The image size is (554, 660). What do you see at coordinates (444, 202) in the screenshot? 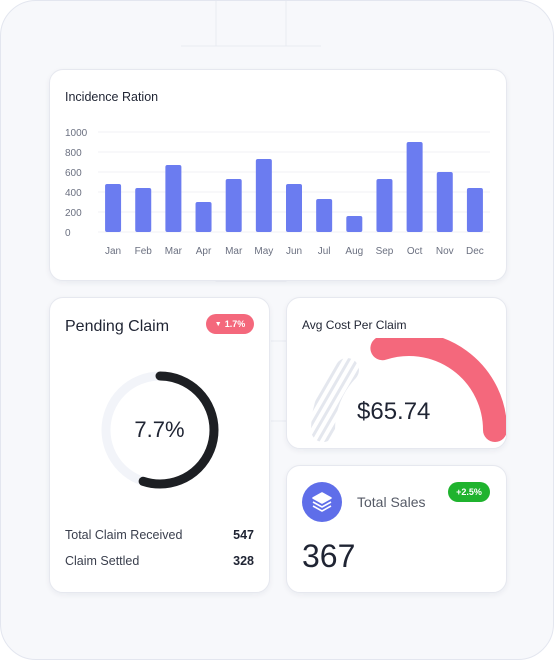
I see `bar-nov` at bounding box center [444, 202].